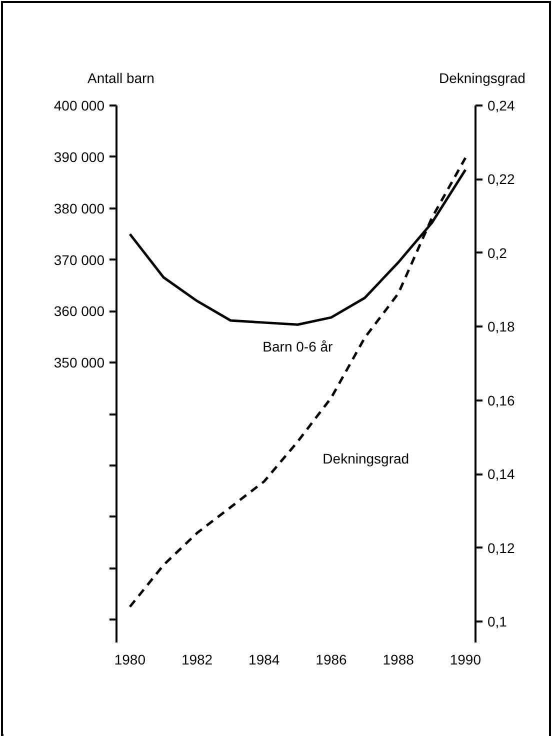 The width and height of the screenshot is (560, 749). I want to click on series-label: Barn 0-6 år, so click(298, 346).